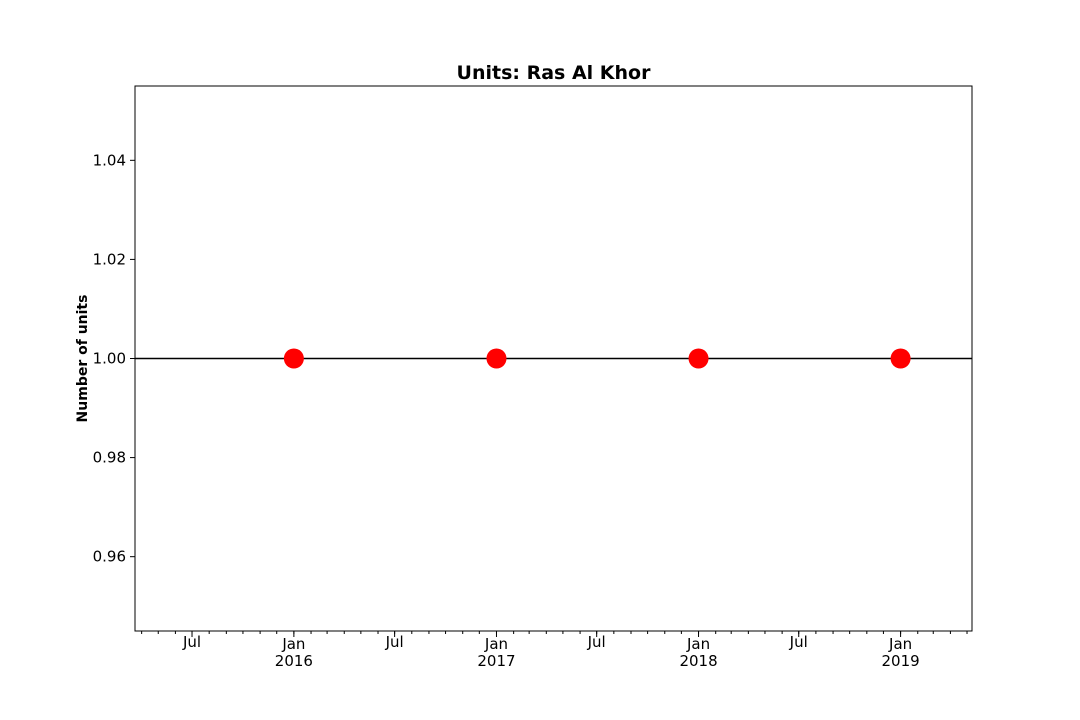 This screenshot has height=720, width=1080. What do you see at coordinates (109, 259) in the screenshot?
I see `y-tick-label: 1.02` at bounding box center [109, 259].